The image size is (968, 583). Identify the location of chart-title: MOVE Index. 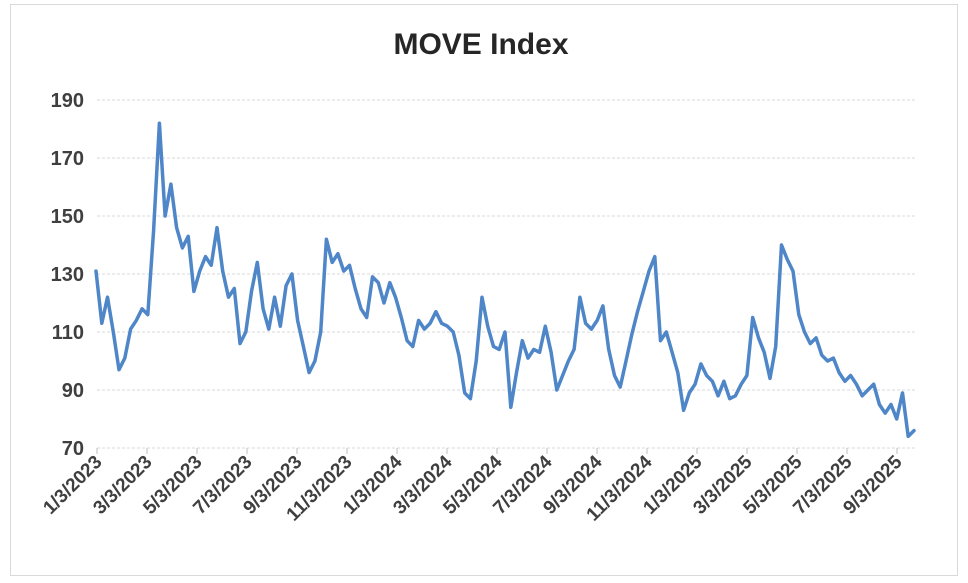
(480, 44).